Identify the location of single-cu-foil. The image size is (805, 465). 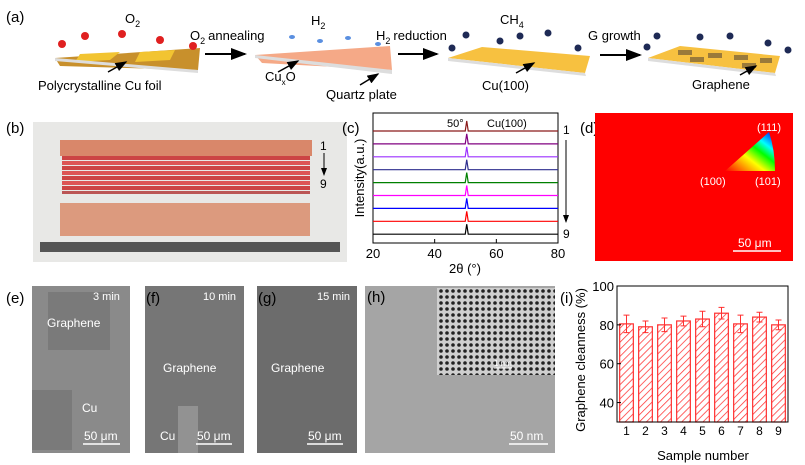
(185, 219).